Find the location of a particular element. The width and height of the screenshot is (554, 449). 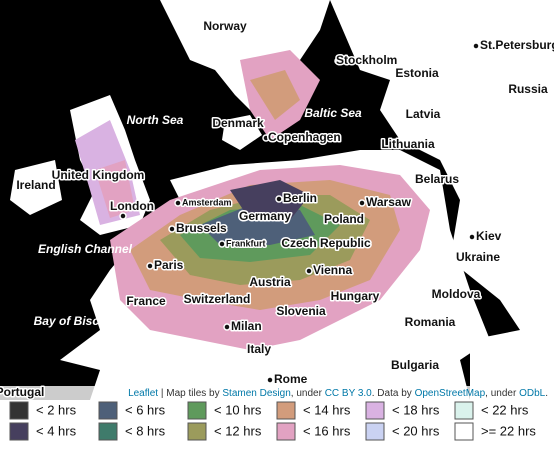

place-label: Kiev is located at coordinates (489, 236).